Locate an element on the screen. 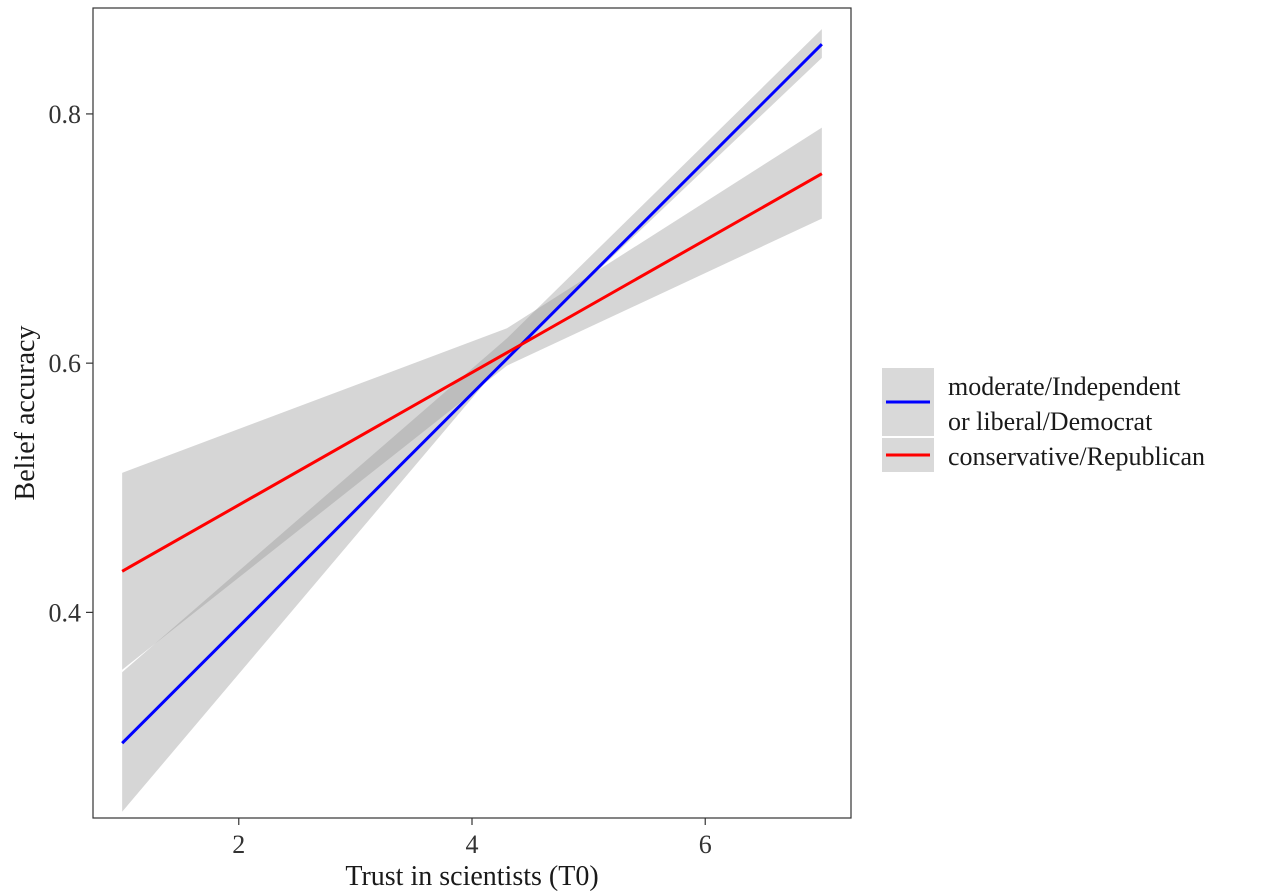 The height and width of the screenshot is (891, 1279). y-axis-title: Belief accuracy is located at coordinates (25, 413).